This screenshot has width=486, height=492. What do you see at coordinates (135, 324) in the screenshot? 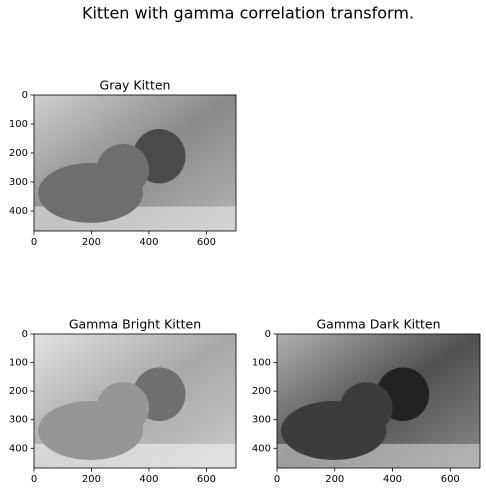
I see `axes-title: Gamma Bright Kitten` at bounding box center [135, 324].